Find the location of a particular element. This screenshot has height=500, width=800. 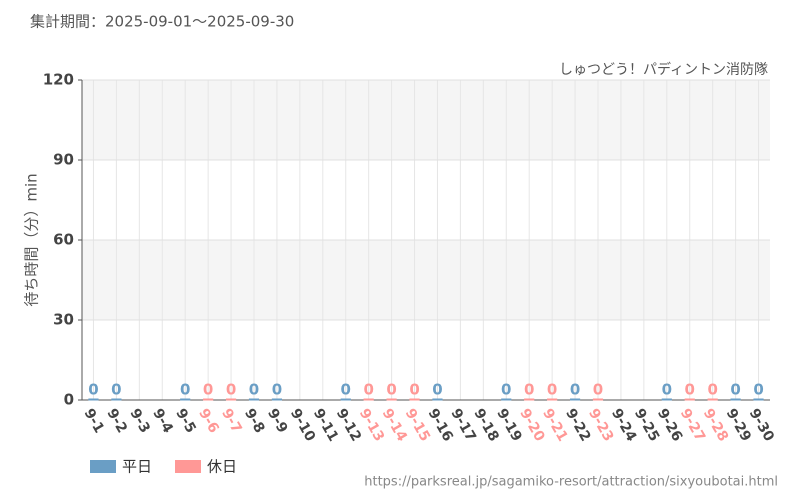

chart-title: 集計期間：2025-09-01～2025-09-30 is located at coordinates (162, 22).